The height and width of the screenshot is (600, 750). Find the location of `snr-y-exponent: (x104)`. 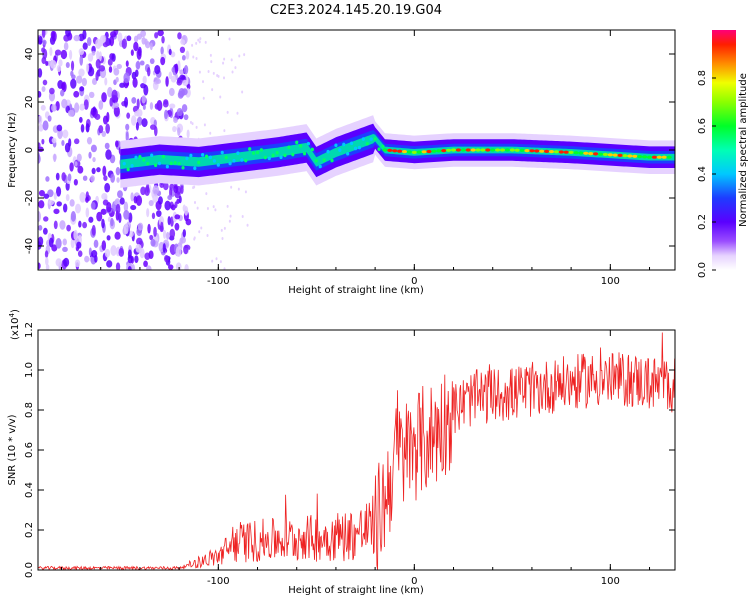

snr-y-exponent: (x104) is located at coordinates (14, 324).